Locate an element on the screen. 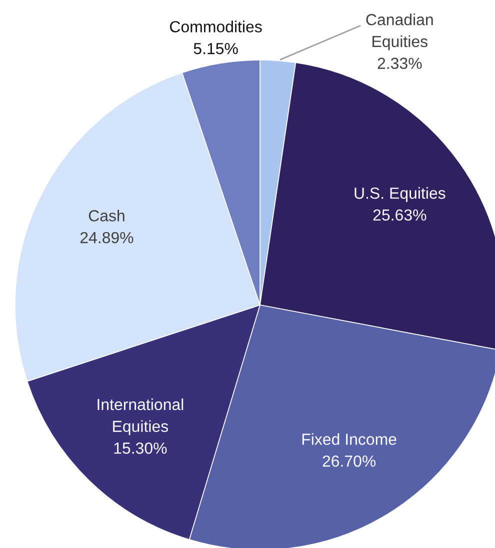 Image resolution: width=495 pixels, height=548 pixels. data-label: 5.15% is located at coordinates (216, 48).